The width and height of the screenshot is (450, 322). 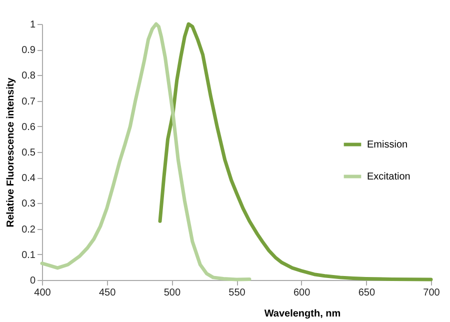 What do you see at coordinates (33, 281) in the screenshot?
I see `y-tick-label: 0` at bounding box center [33, 281].